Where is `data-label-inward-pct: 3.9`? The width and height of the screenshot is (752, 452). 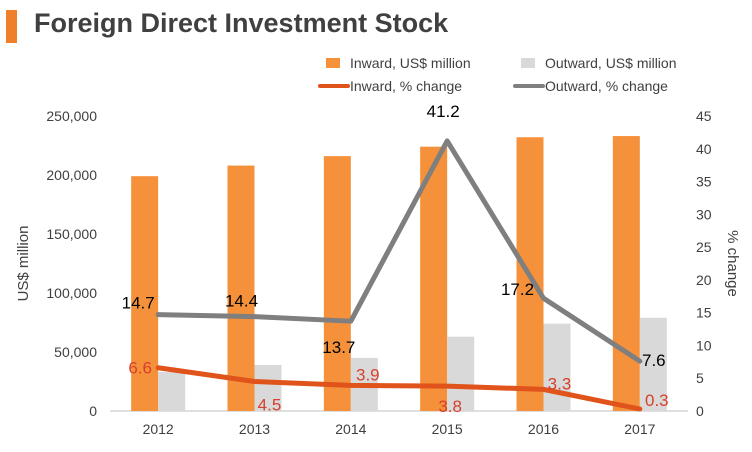 data-label-inward-pct: 3.9 is located at coordinates (368, 374).